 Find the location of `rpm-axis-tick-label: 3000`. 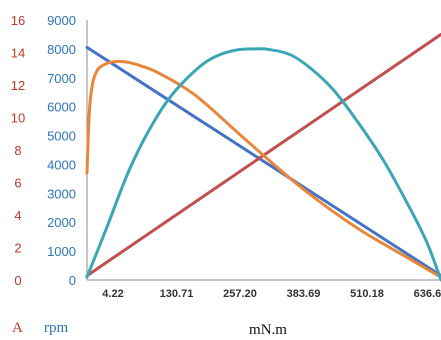

rpm-axis-tick-label: 3000 is located at coordinates (61, 193).